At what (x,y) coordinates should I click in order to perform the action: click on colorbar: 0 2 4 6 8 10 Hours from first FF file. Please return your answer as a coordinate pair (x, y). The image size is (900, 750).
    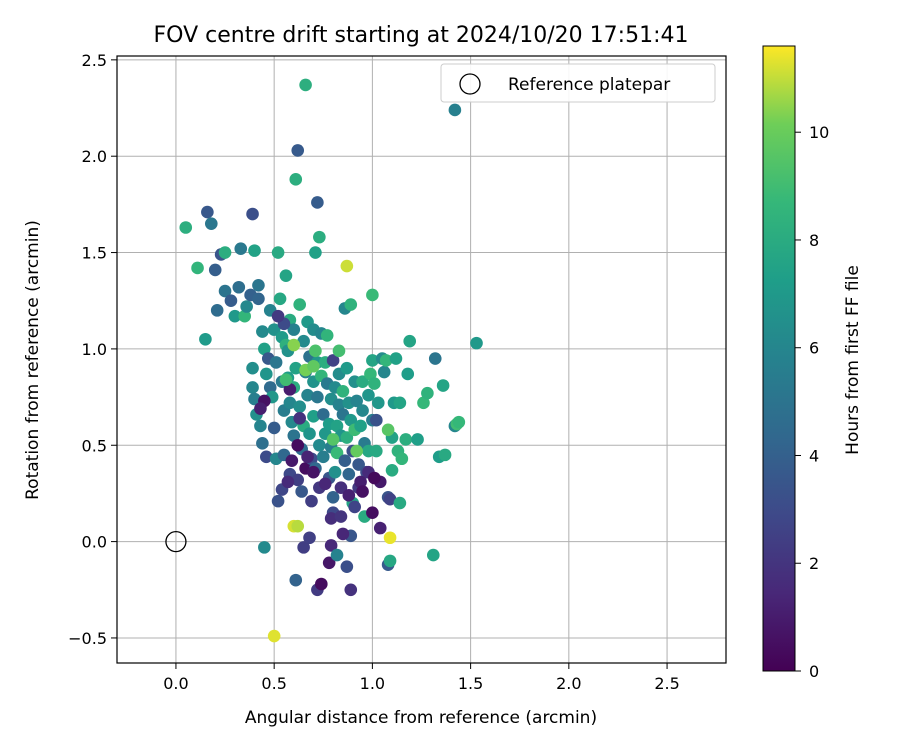
    Looking at the image, I should click on (812, 363).